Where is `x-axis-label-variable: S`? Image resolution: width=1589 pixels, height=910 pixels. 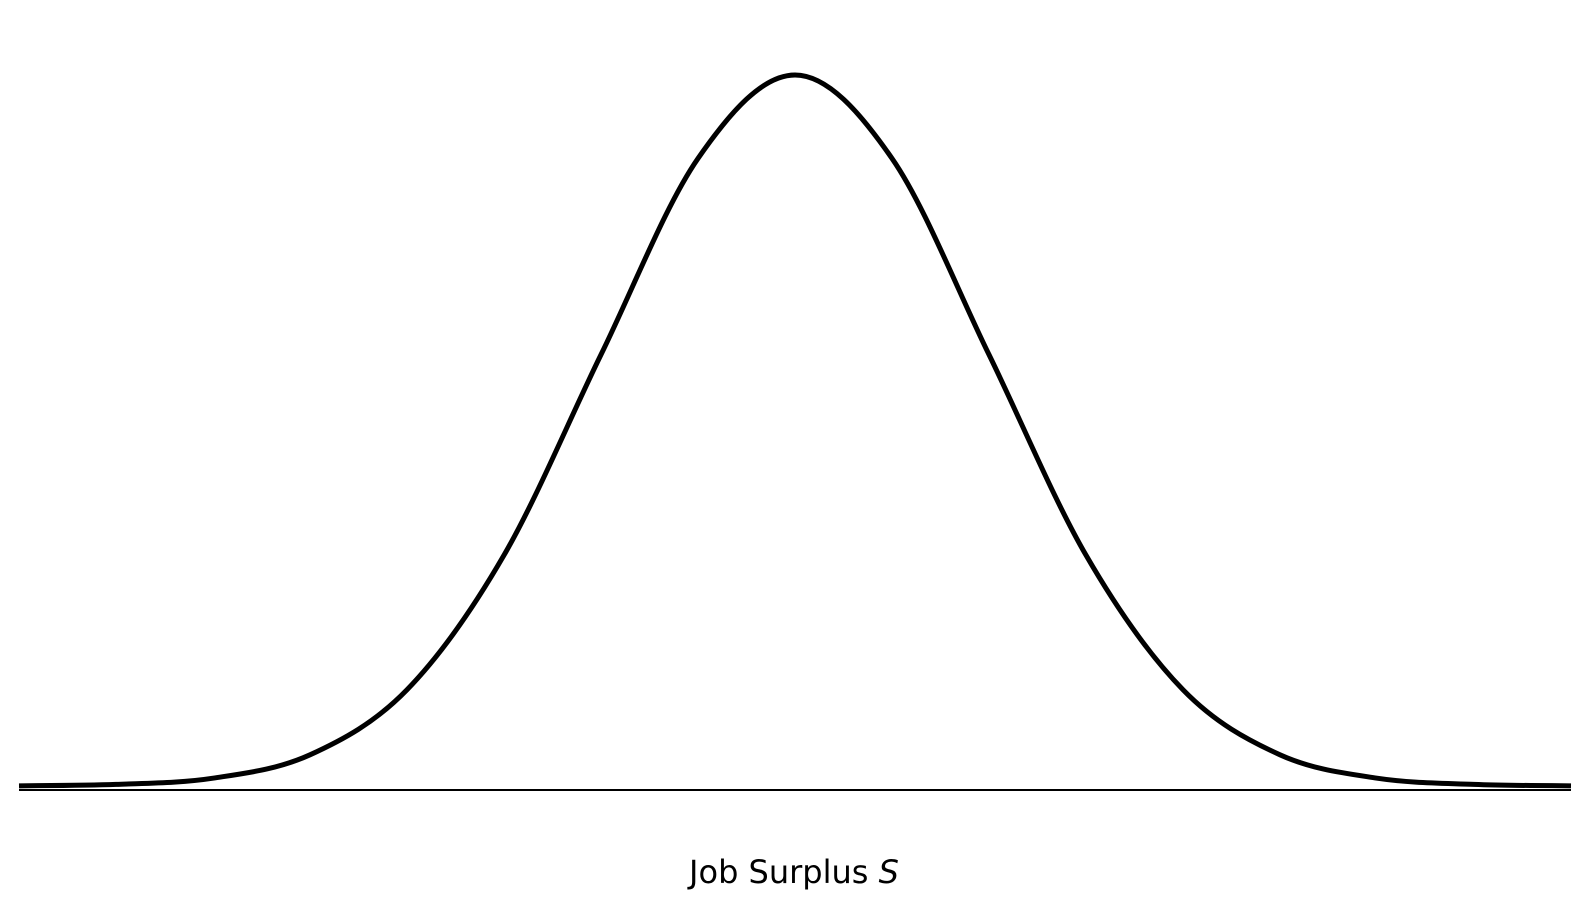
x-axis-label-variable: S is located at coordinates (889, 872).